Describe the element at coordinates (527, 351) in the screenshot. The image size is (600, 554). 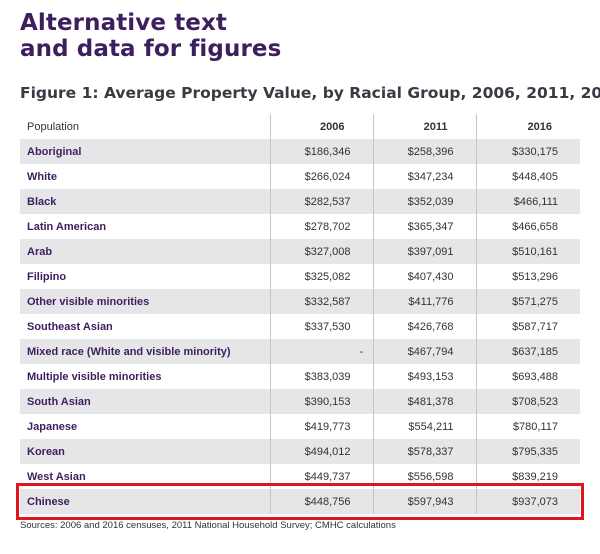
I see `value-2016-cell: $637,185` at that location.